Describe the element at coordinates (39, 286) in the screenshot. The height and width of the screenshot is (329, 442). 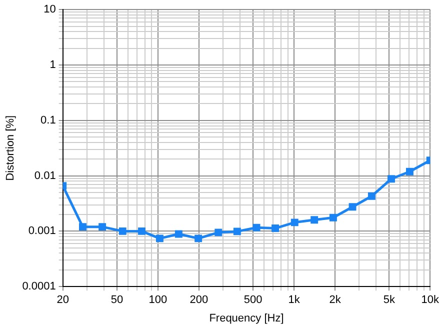
I see `y-tick-label: 0.0001` at that location.